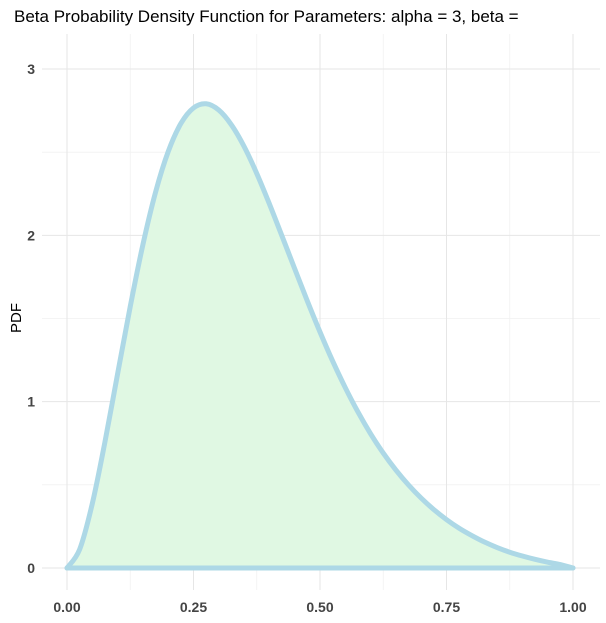  Describe the element at coordinates (31, 69) in the screenshot. I see `y-tick-label: 3` at that location.